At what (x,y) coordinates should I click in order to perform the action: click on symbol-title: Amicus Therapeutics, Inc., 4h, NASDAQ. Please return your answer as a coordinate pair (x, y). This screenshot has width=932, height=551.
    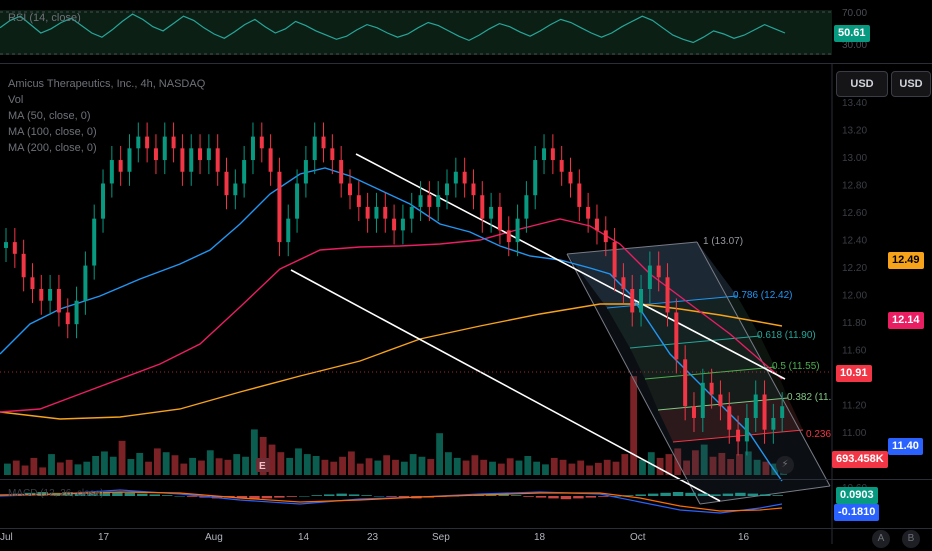
    Looking at the image, I should click on (107, 84).